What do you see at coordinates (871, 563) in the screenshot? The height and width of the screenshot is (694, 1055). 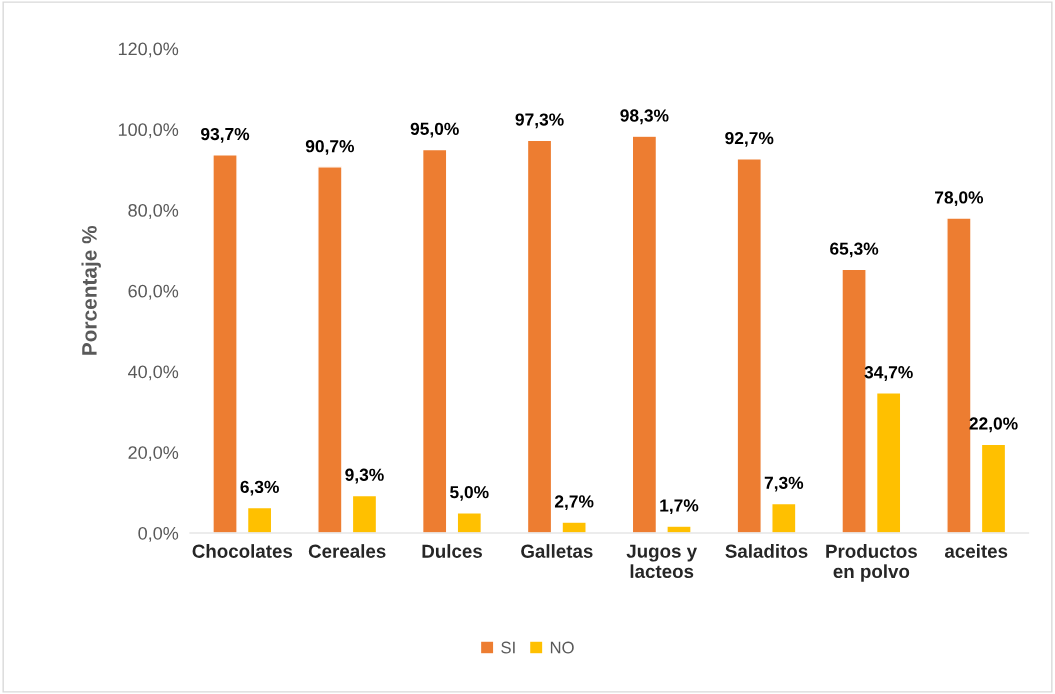 I see `x-tick-label: Productos en polvo` at bounding box center [871, 563].